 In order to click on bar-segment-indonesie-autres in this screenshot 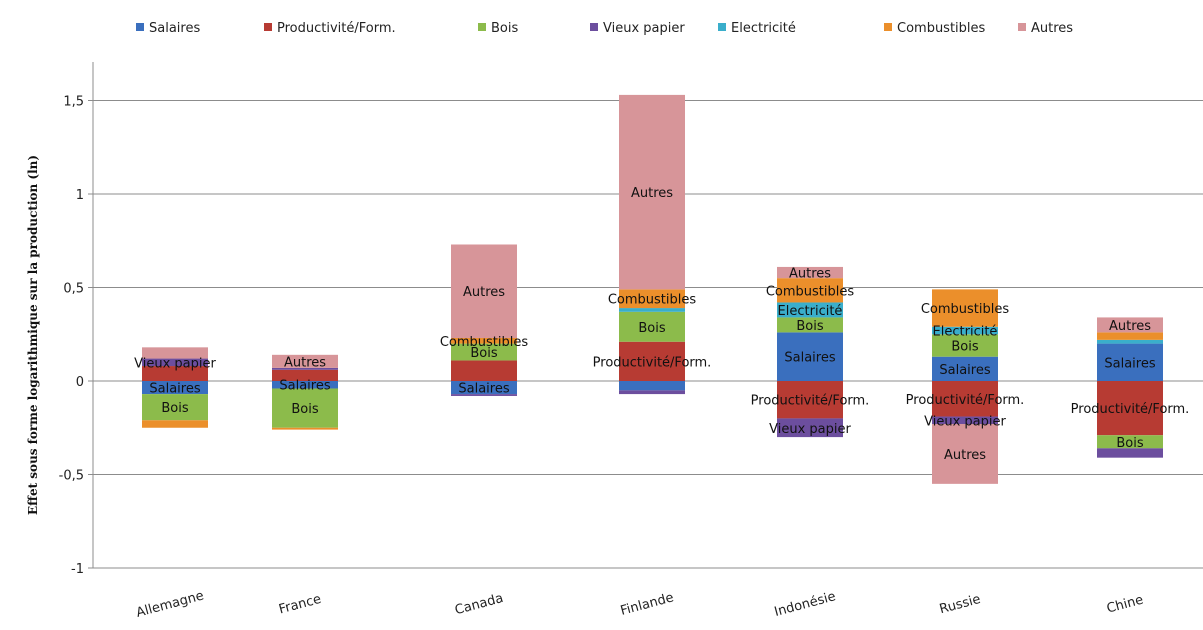, I will do `click(810, 272)`.